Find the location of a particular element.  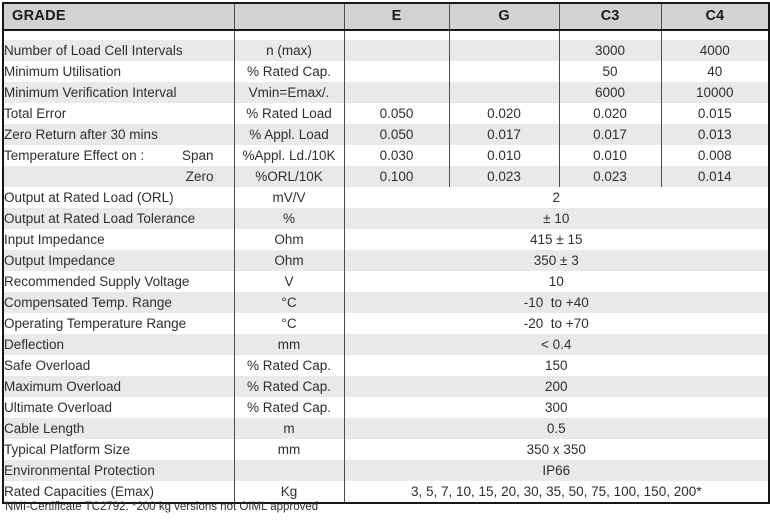

units-header-cell is located at coordinates (288, 17).